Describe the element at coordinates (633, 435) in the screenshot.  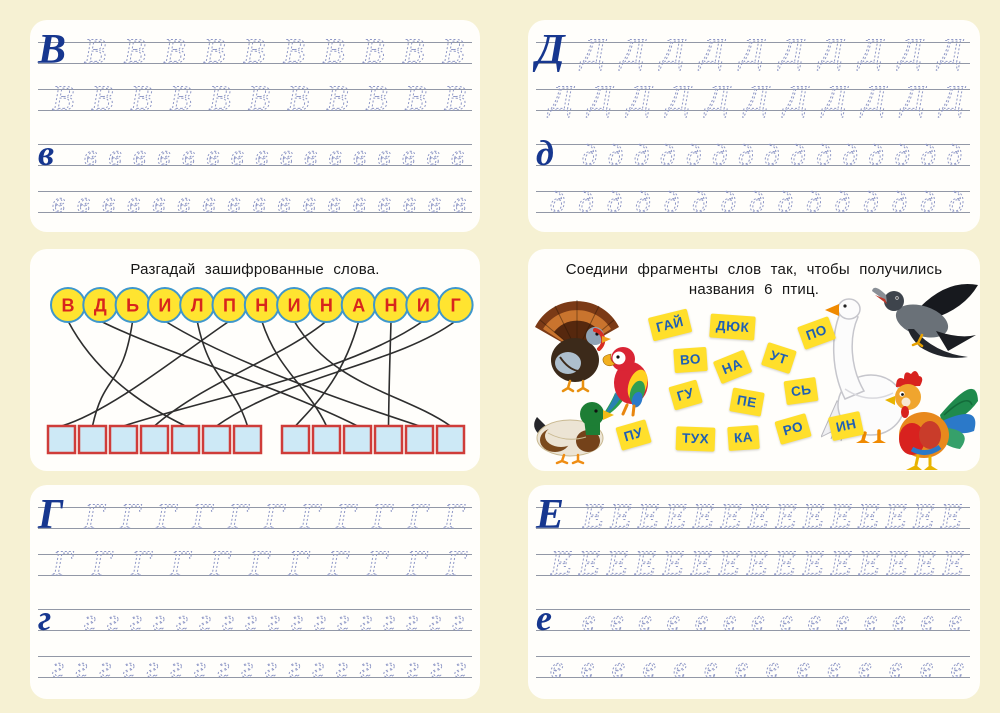
I see `word-fragment-tile: ПУ` at that location.